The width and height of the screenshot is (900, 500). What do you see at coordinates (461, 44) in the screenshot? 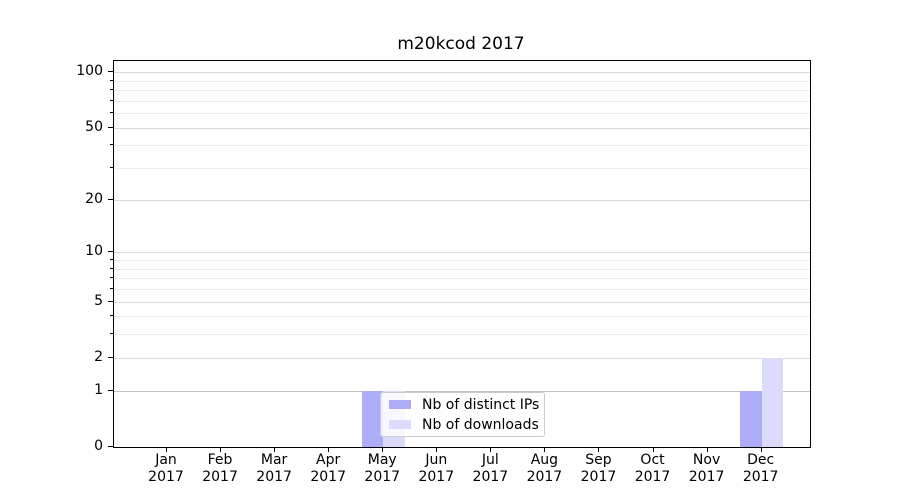
I see `chart-title: m20kcod 2017` at bounding box center [461, 44].